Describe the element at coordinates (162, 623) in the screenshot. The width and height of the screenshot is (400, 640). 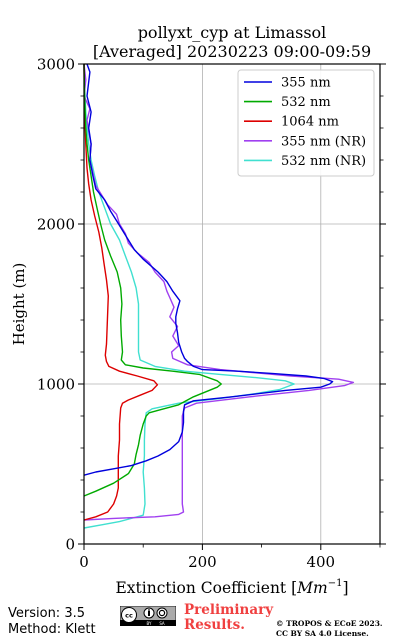
I see `svg-text: SA` at that location.